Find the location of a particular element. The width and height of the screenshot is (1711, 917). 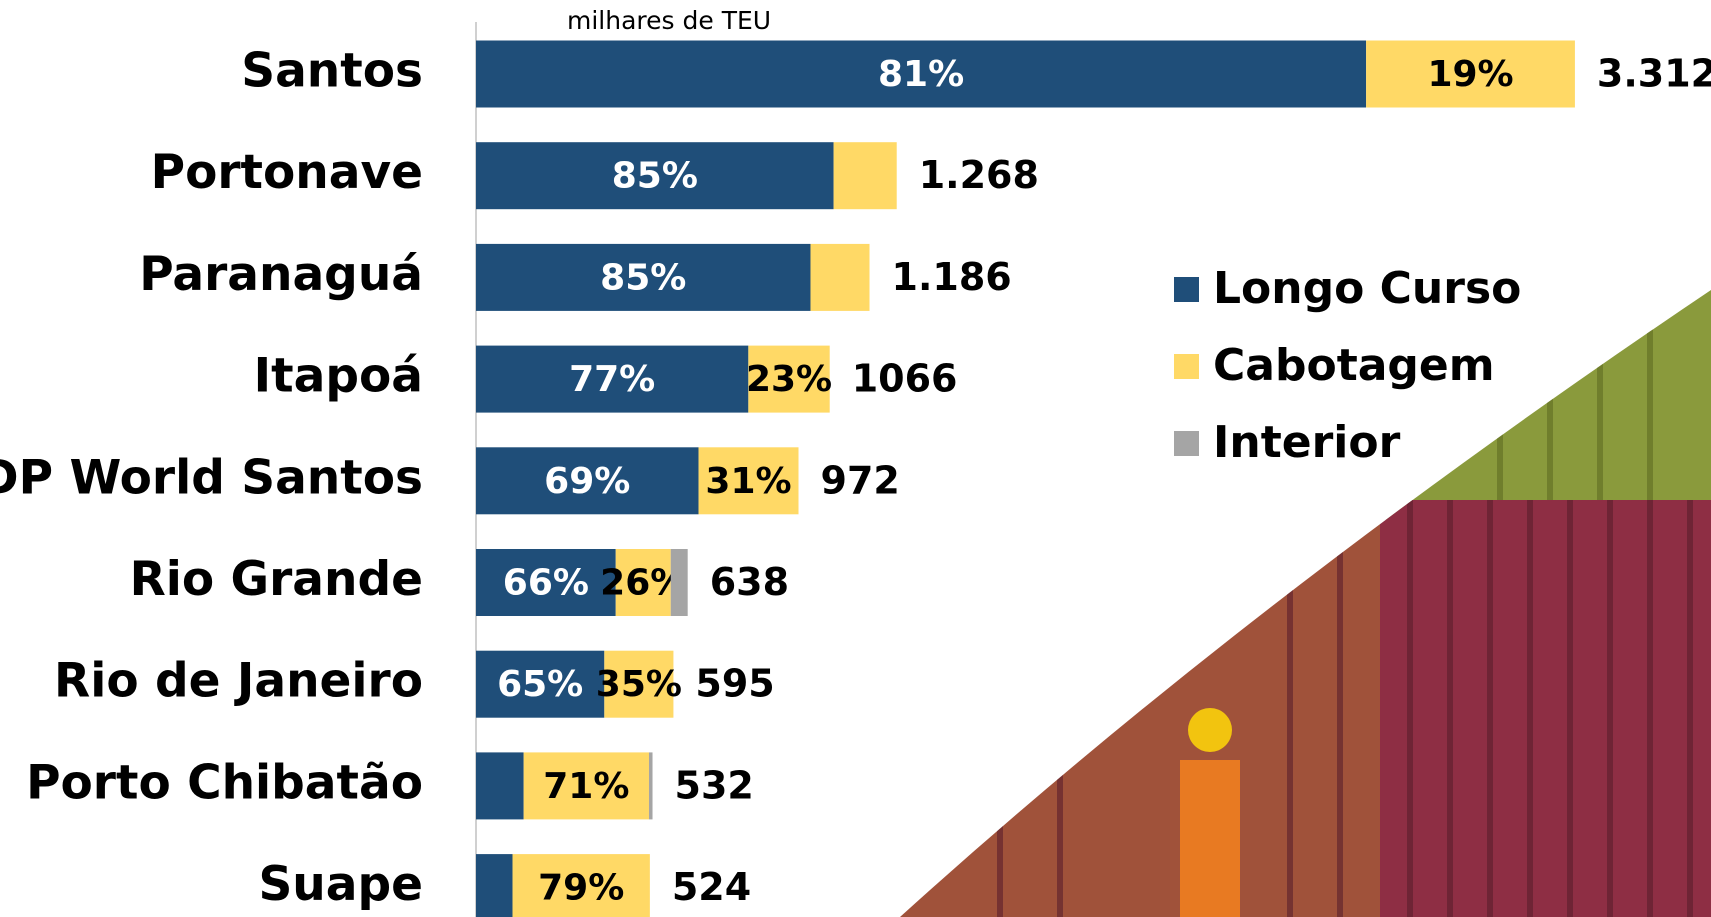

data-label: 79% is located at coordinates (581, 888).